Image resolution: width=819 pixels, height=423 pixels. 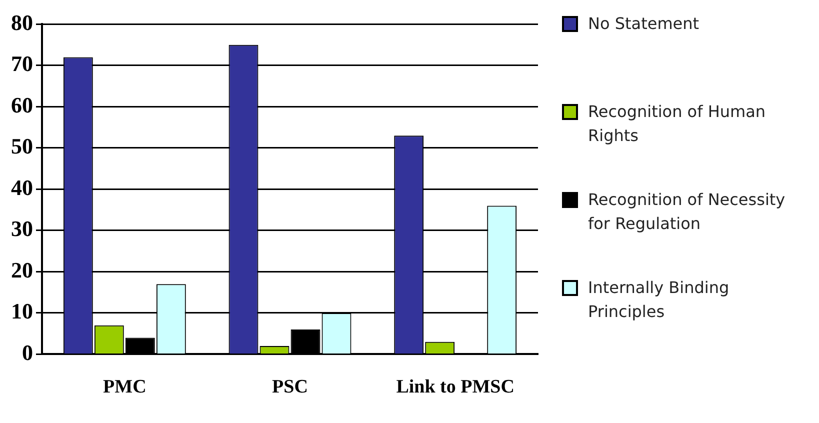 I want to click on x-tick-label: Link to PMSC, so click(x=455, y=387).